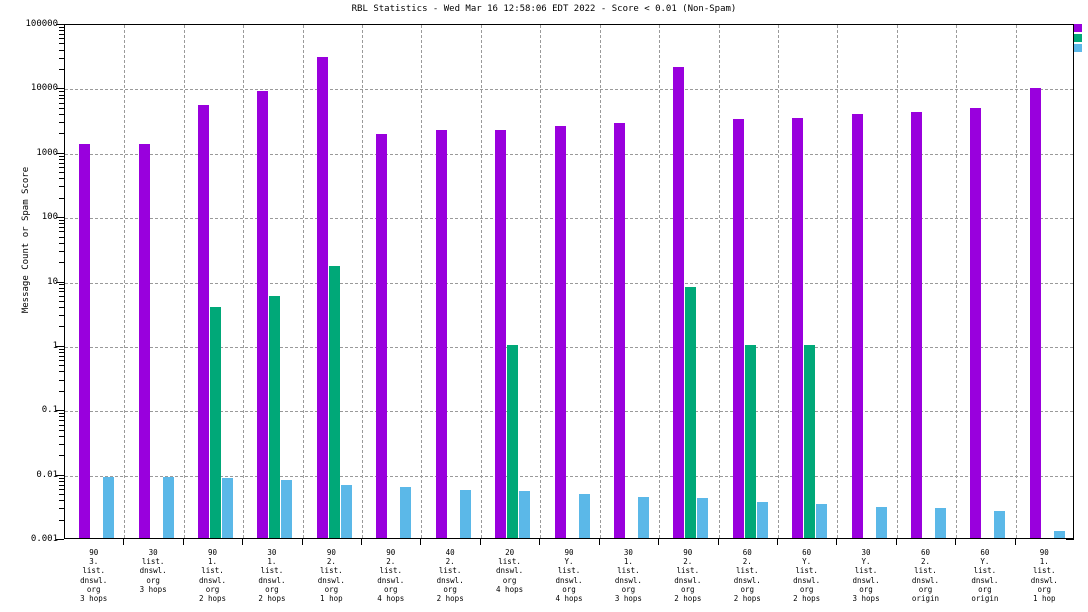 This screenshot has width=1088, height=612. I want to click on y-axis-title: Message Count or Spam Score, so click(26, 240).